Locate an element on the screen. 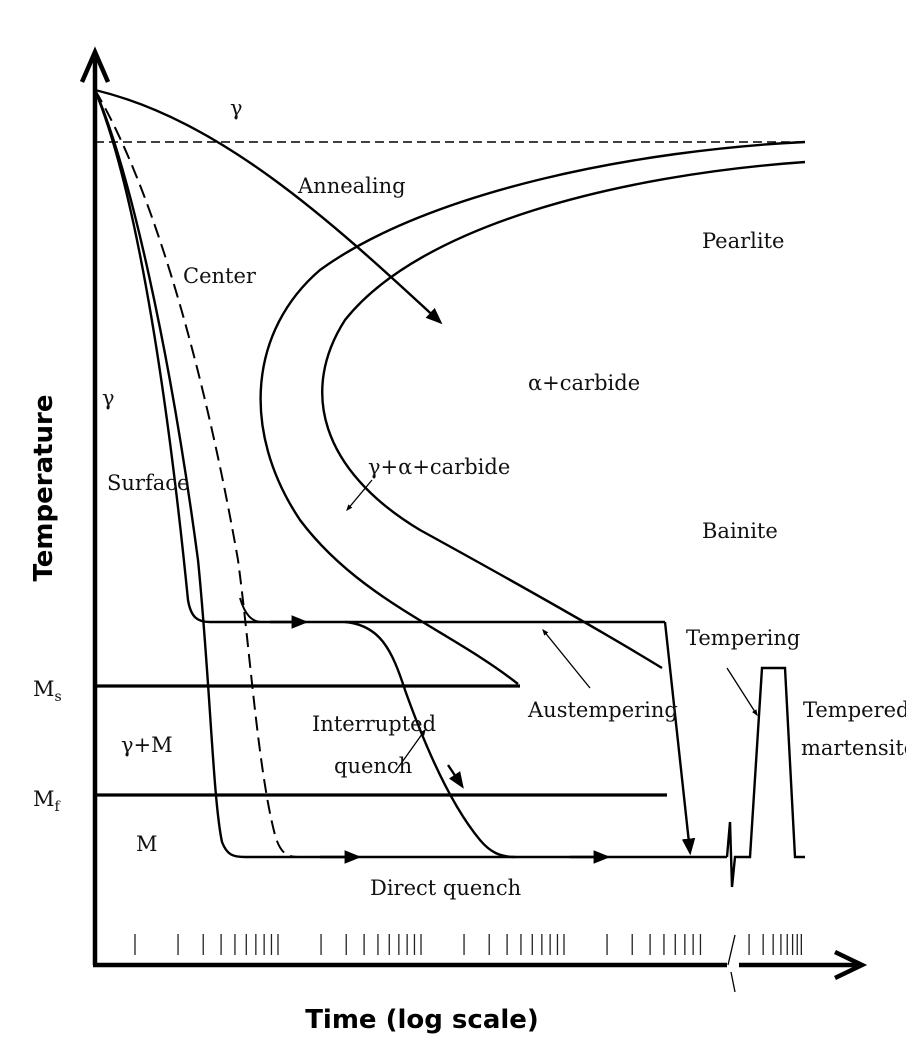 The image size is (906, 1049). axis-break is located at coordinates (731, 963).